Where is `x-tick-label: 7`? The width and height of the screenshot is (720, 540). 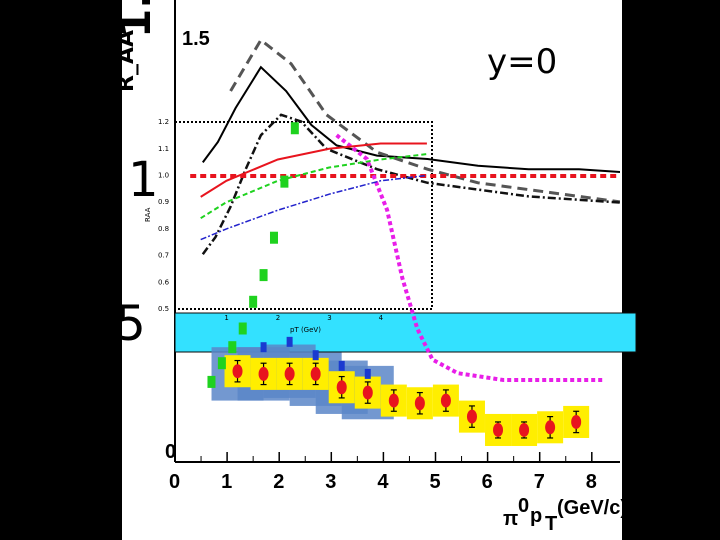 x-tick-label: 7 is located at coordinates (539, 482).